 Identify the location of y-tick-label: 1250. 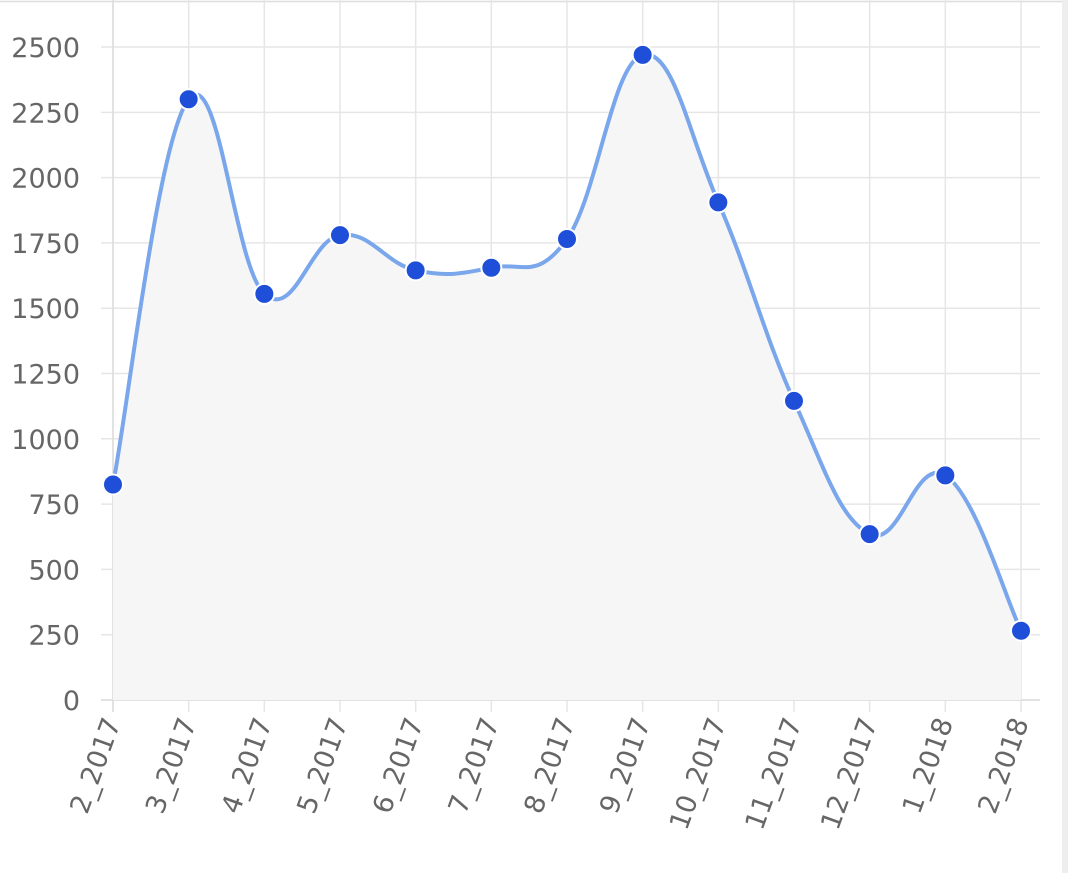
(45, 375).